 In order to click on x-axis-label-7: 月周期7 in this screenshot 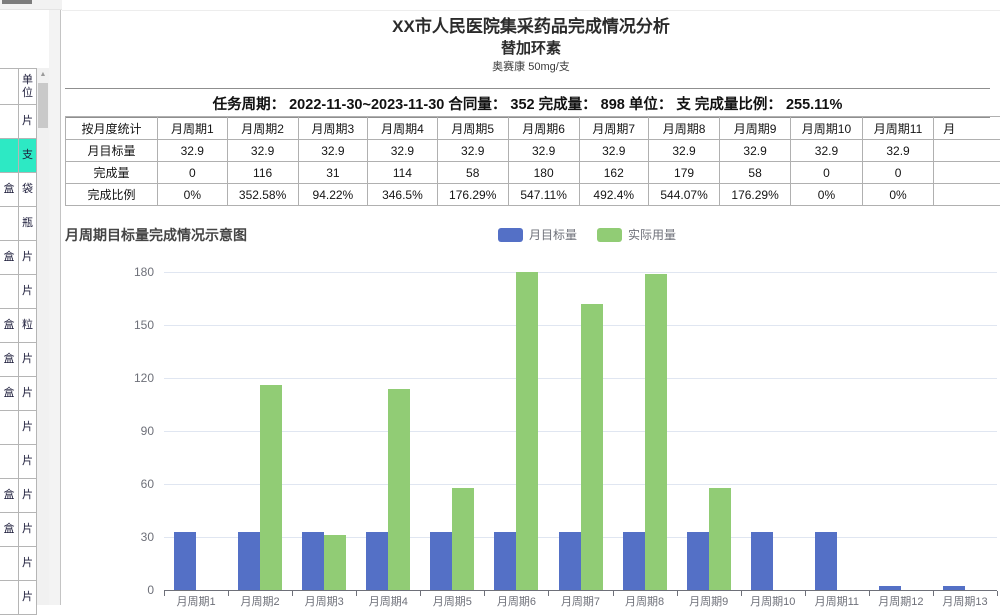, I will do `click(581, 601)`.